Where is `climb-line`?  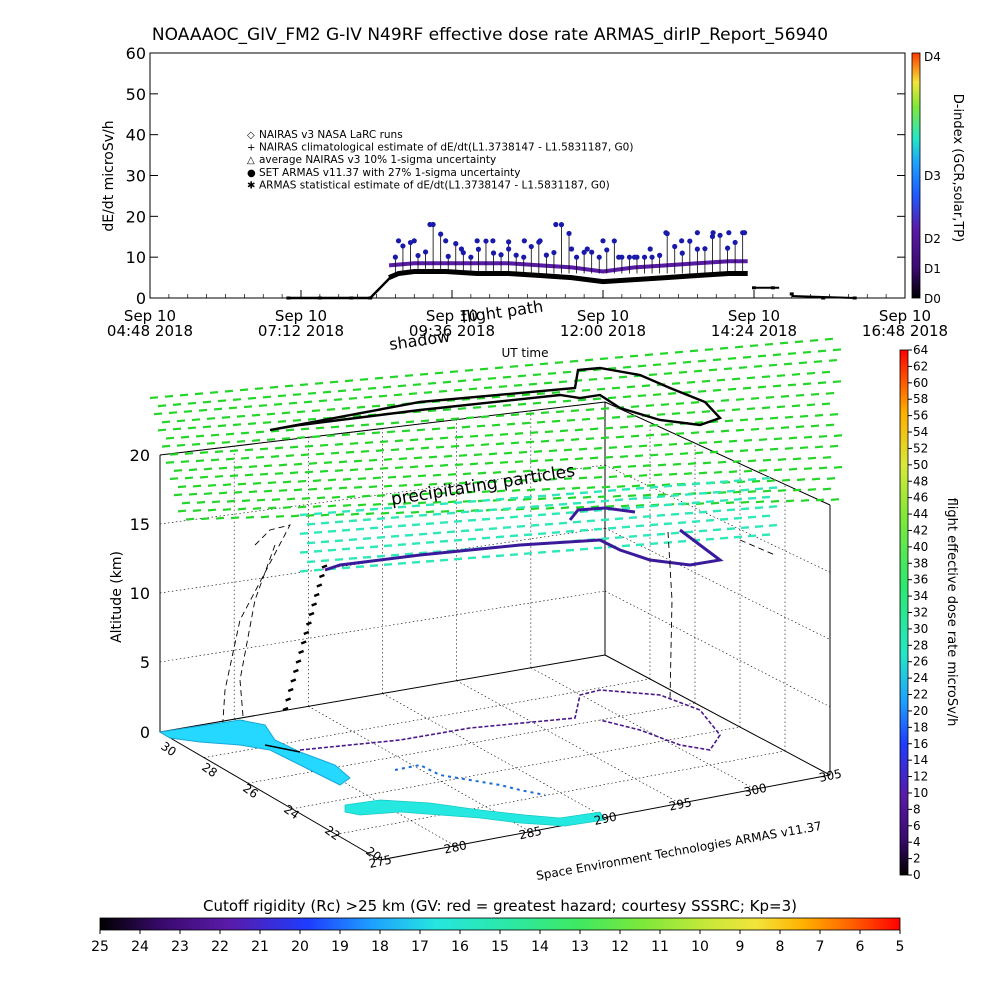 climb-line is located at coordinates (381, 286).